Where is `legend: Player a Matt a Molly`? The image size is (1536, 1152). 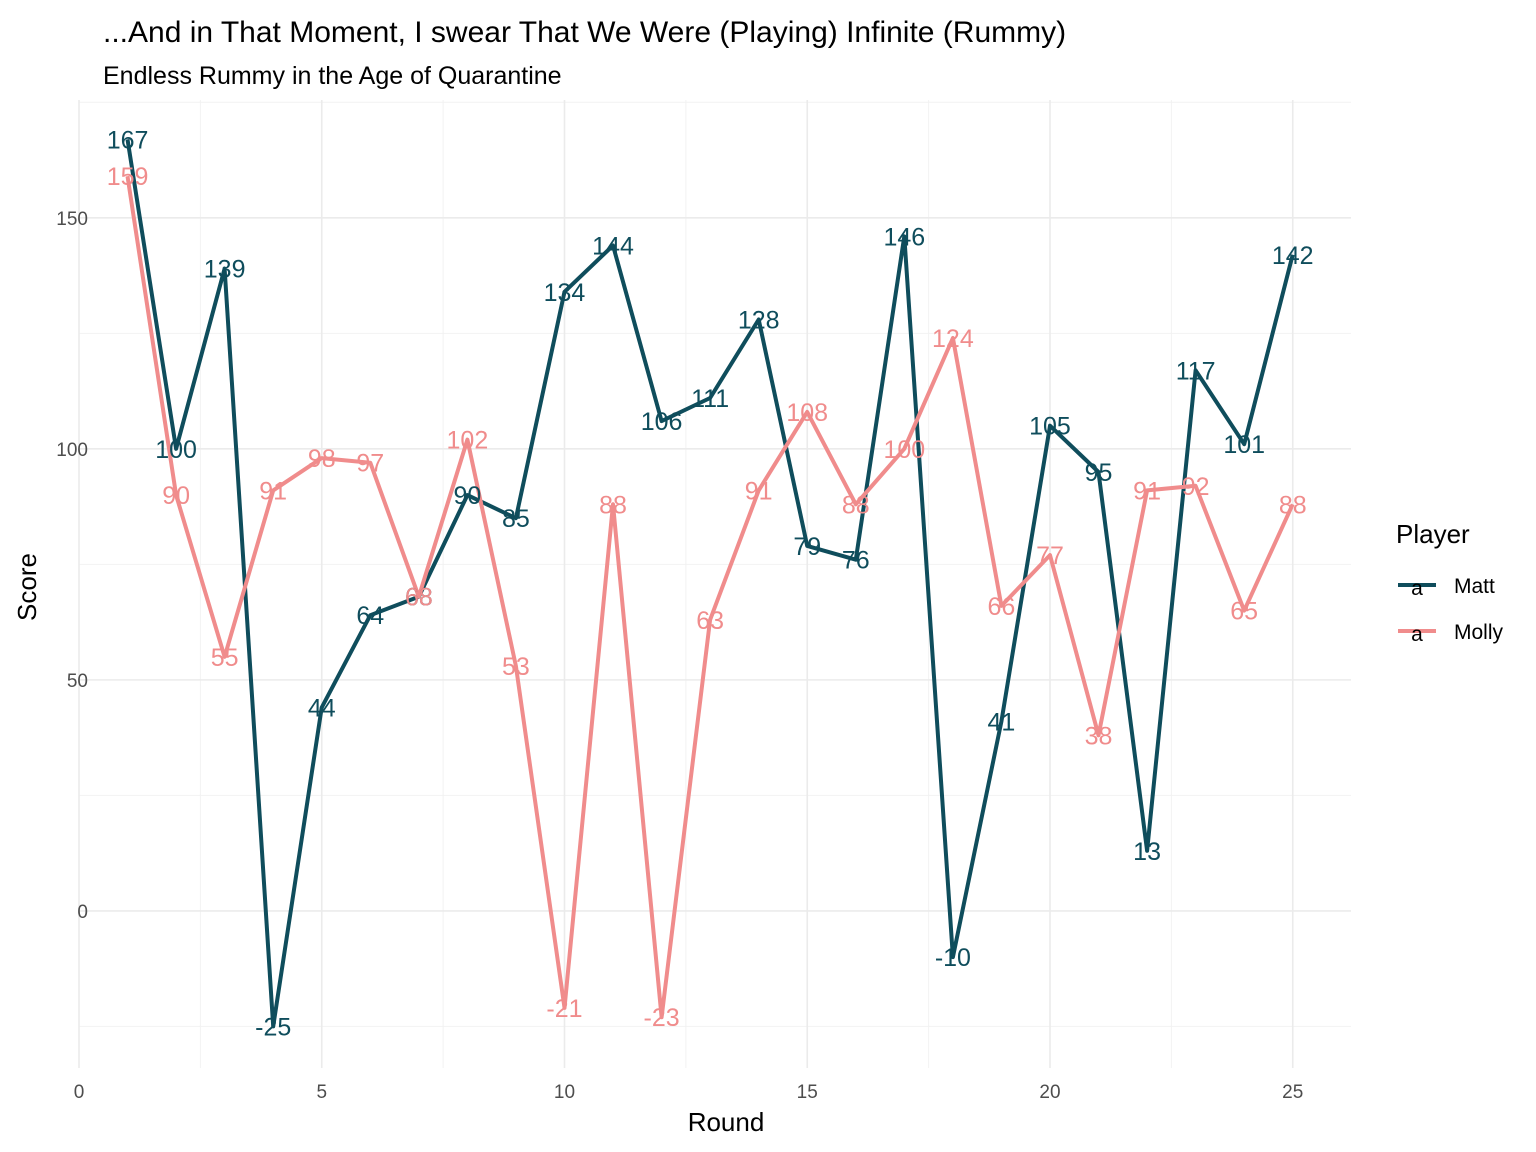
legend: Player a Matt a Molly is located at coordinates (1450, 582).